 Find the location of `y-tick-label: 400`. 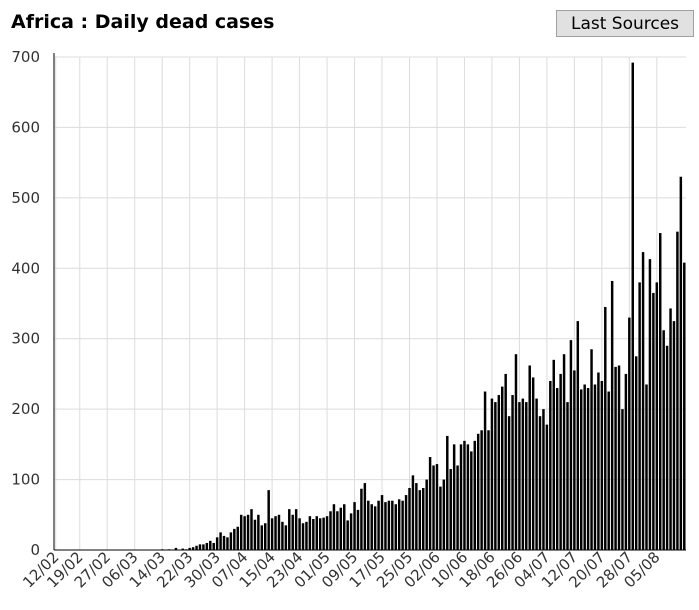

y-tick-label: 400 is located at coordinates (25, 268).